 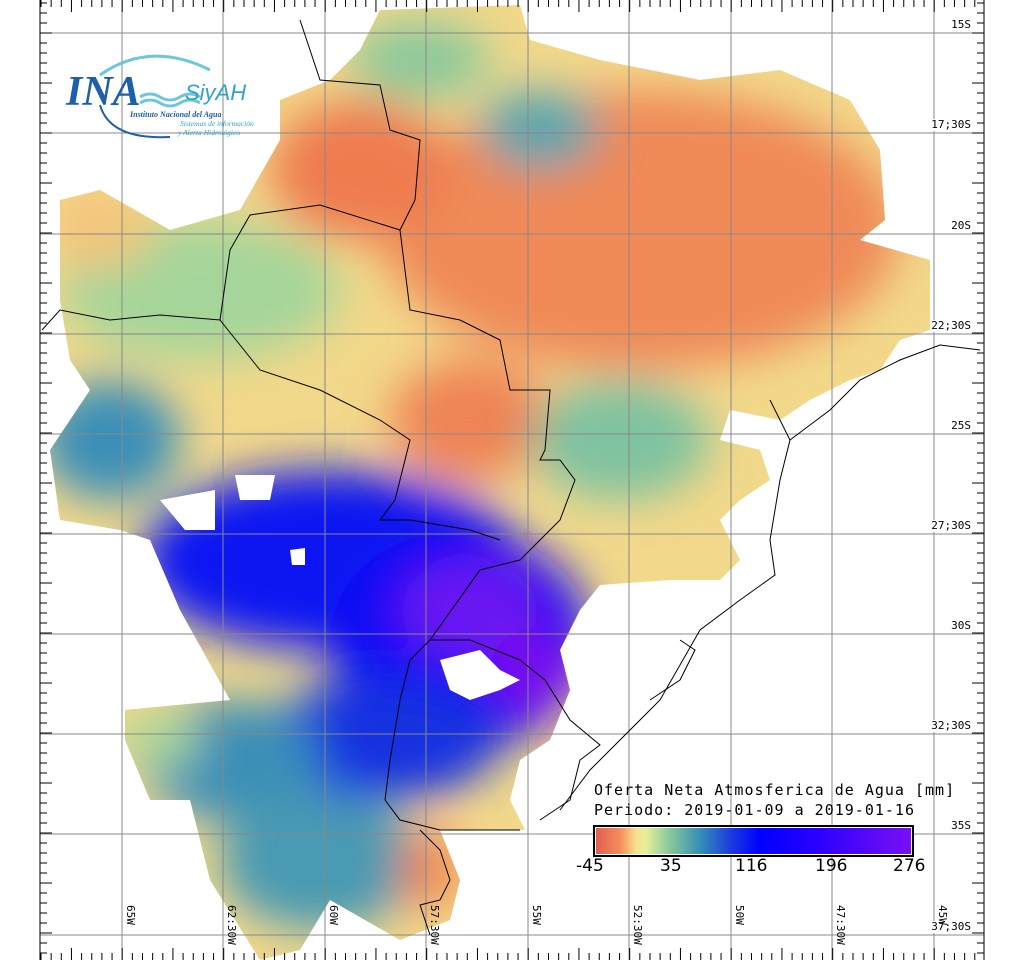 What do you see at coordinates (961, 625) in the screenshot?
I see `lat-label: 30S` at bounding box center [961, 625].